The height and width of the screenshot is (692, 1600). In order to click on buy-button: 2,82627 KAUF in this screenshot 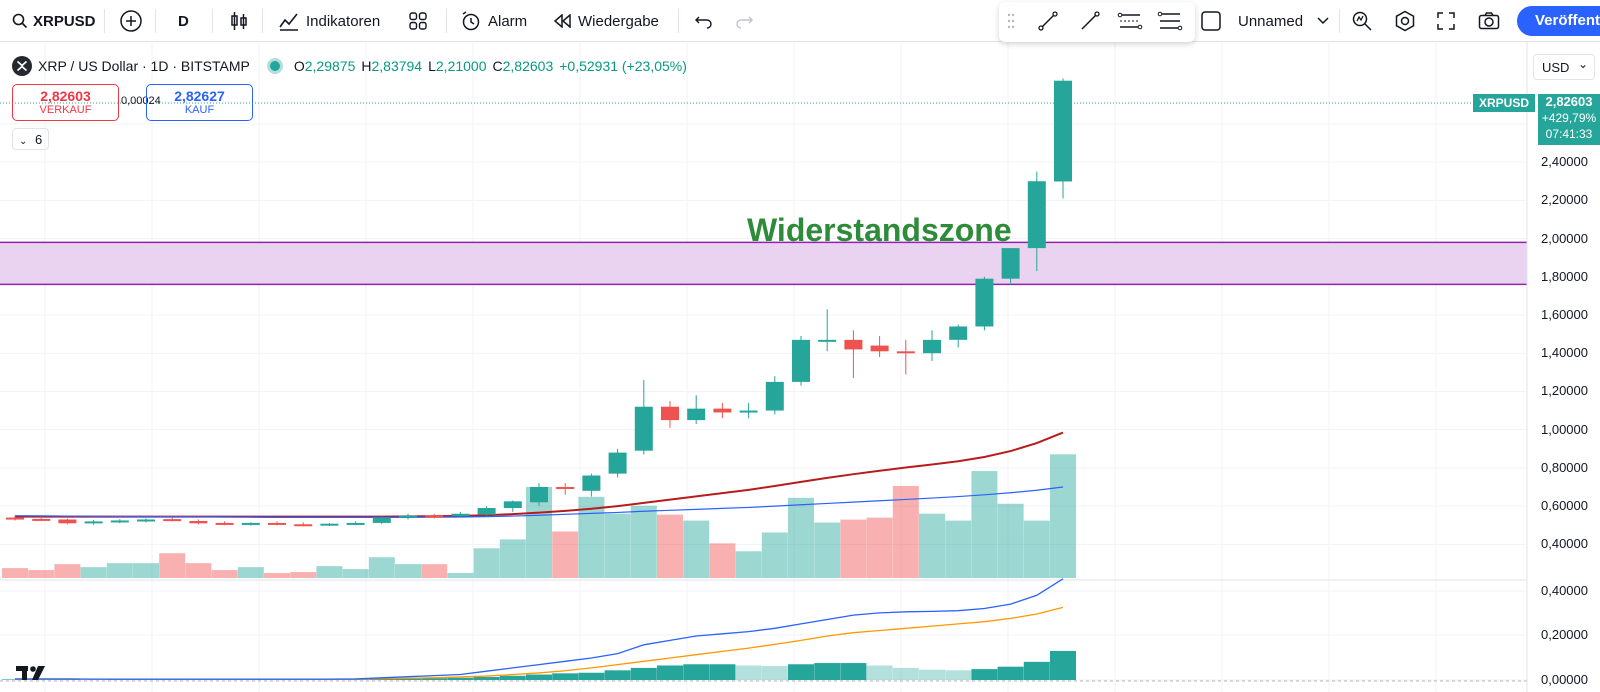, I will do `click(199, 102)`.